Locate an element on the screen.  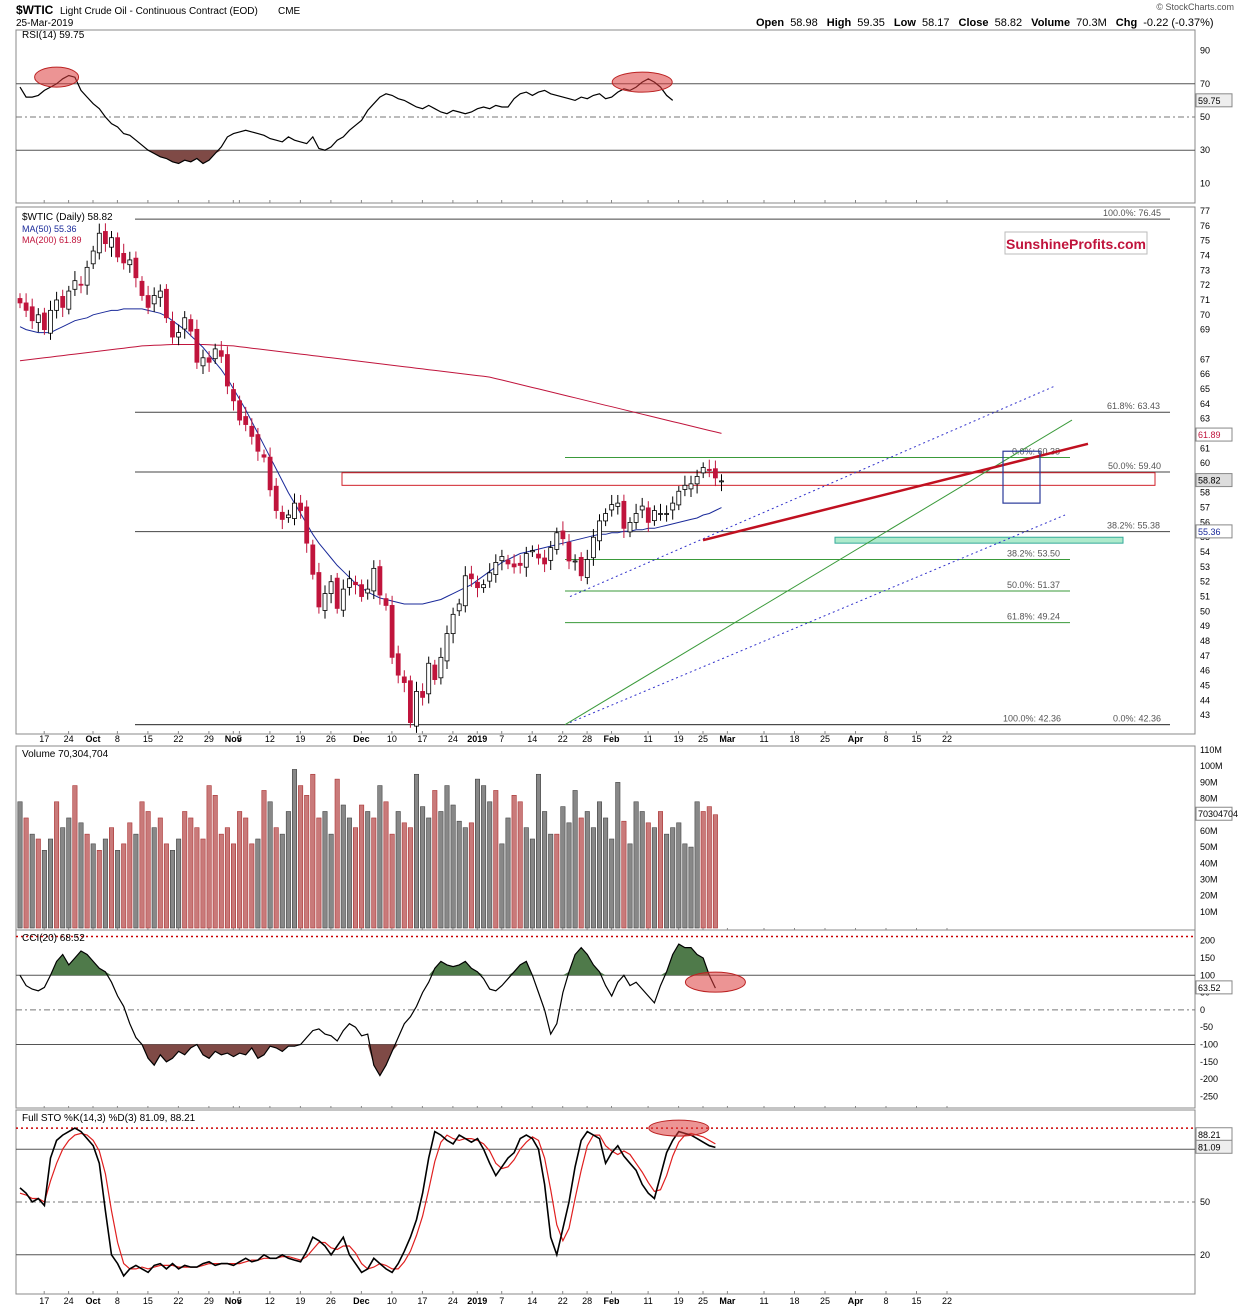
rsi-highlight-mar is located at coordinates (642, 82).